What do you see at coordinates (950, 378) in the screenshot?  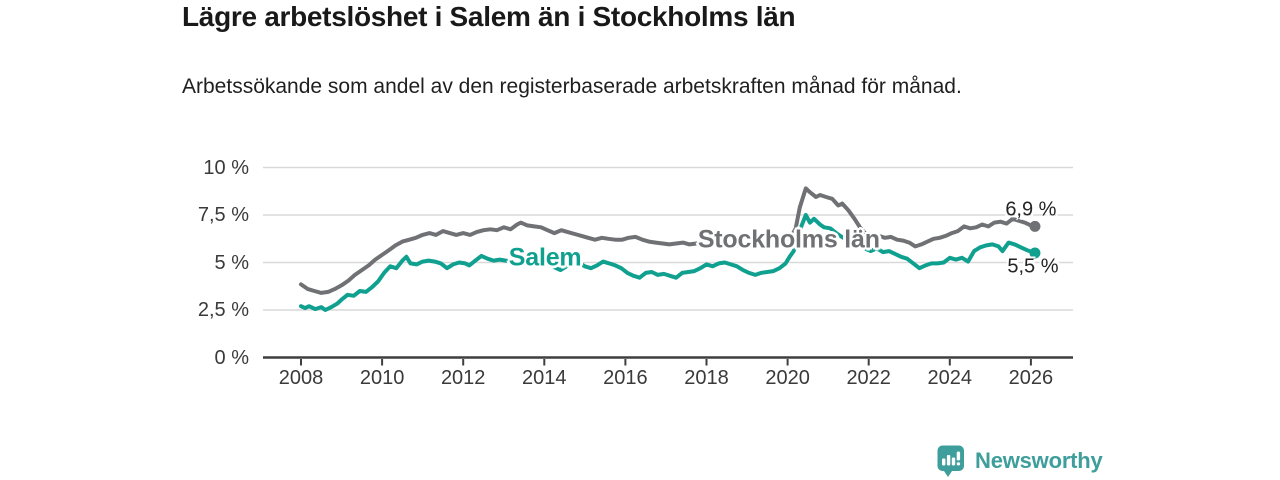 I see `x-tick-label: 2024` at bounding box center [950, 378].